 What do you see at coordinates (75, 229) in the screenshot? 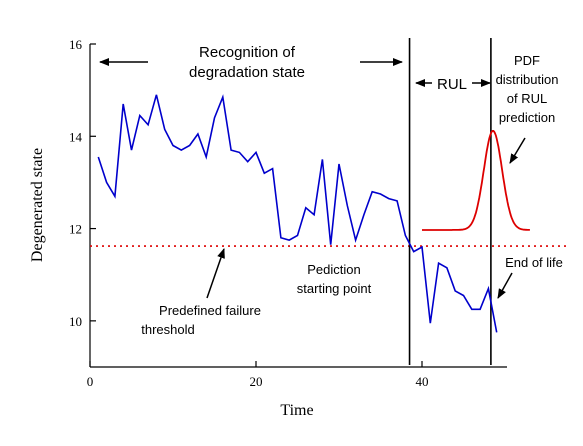
I see `y-tick-label: 12` at bounding box center [75, 229].